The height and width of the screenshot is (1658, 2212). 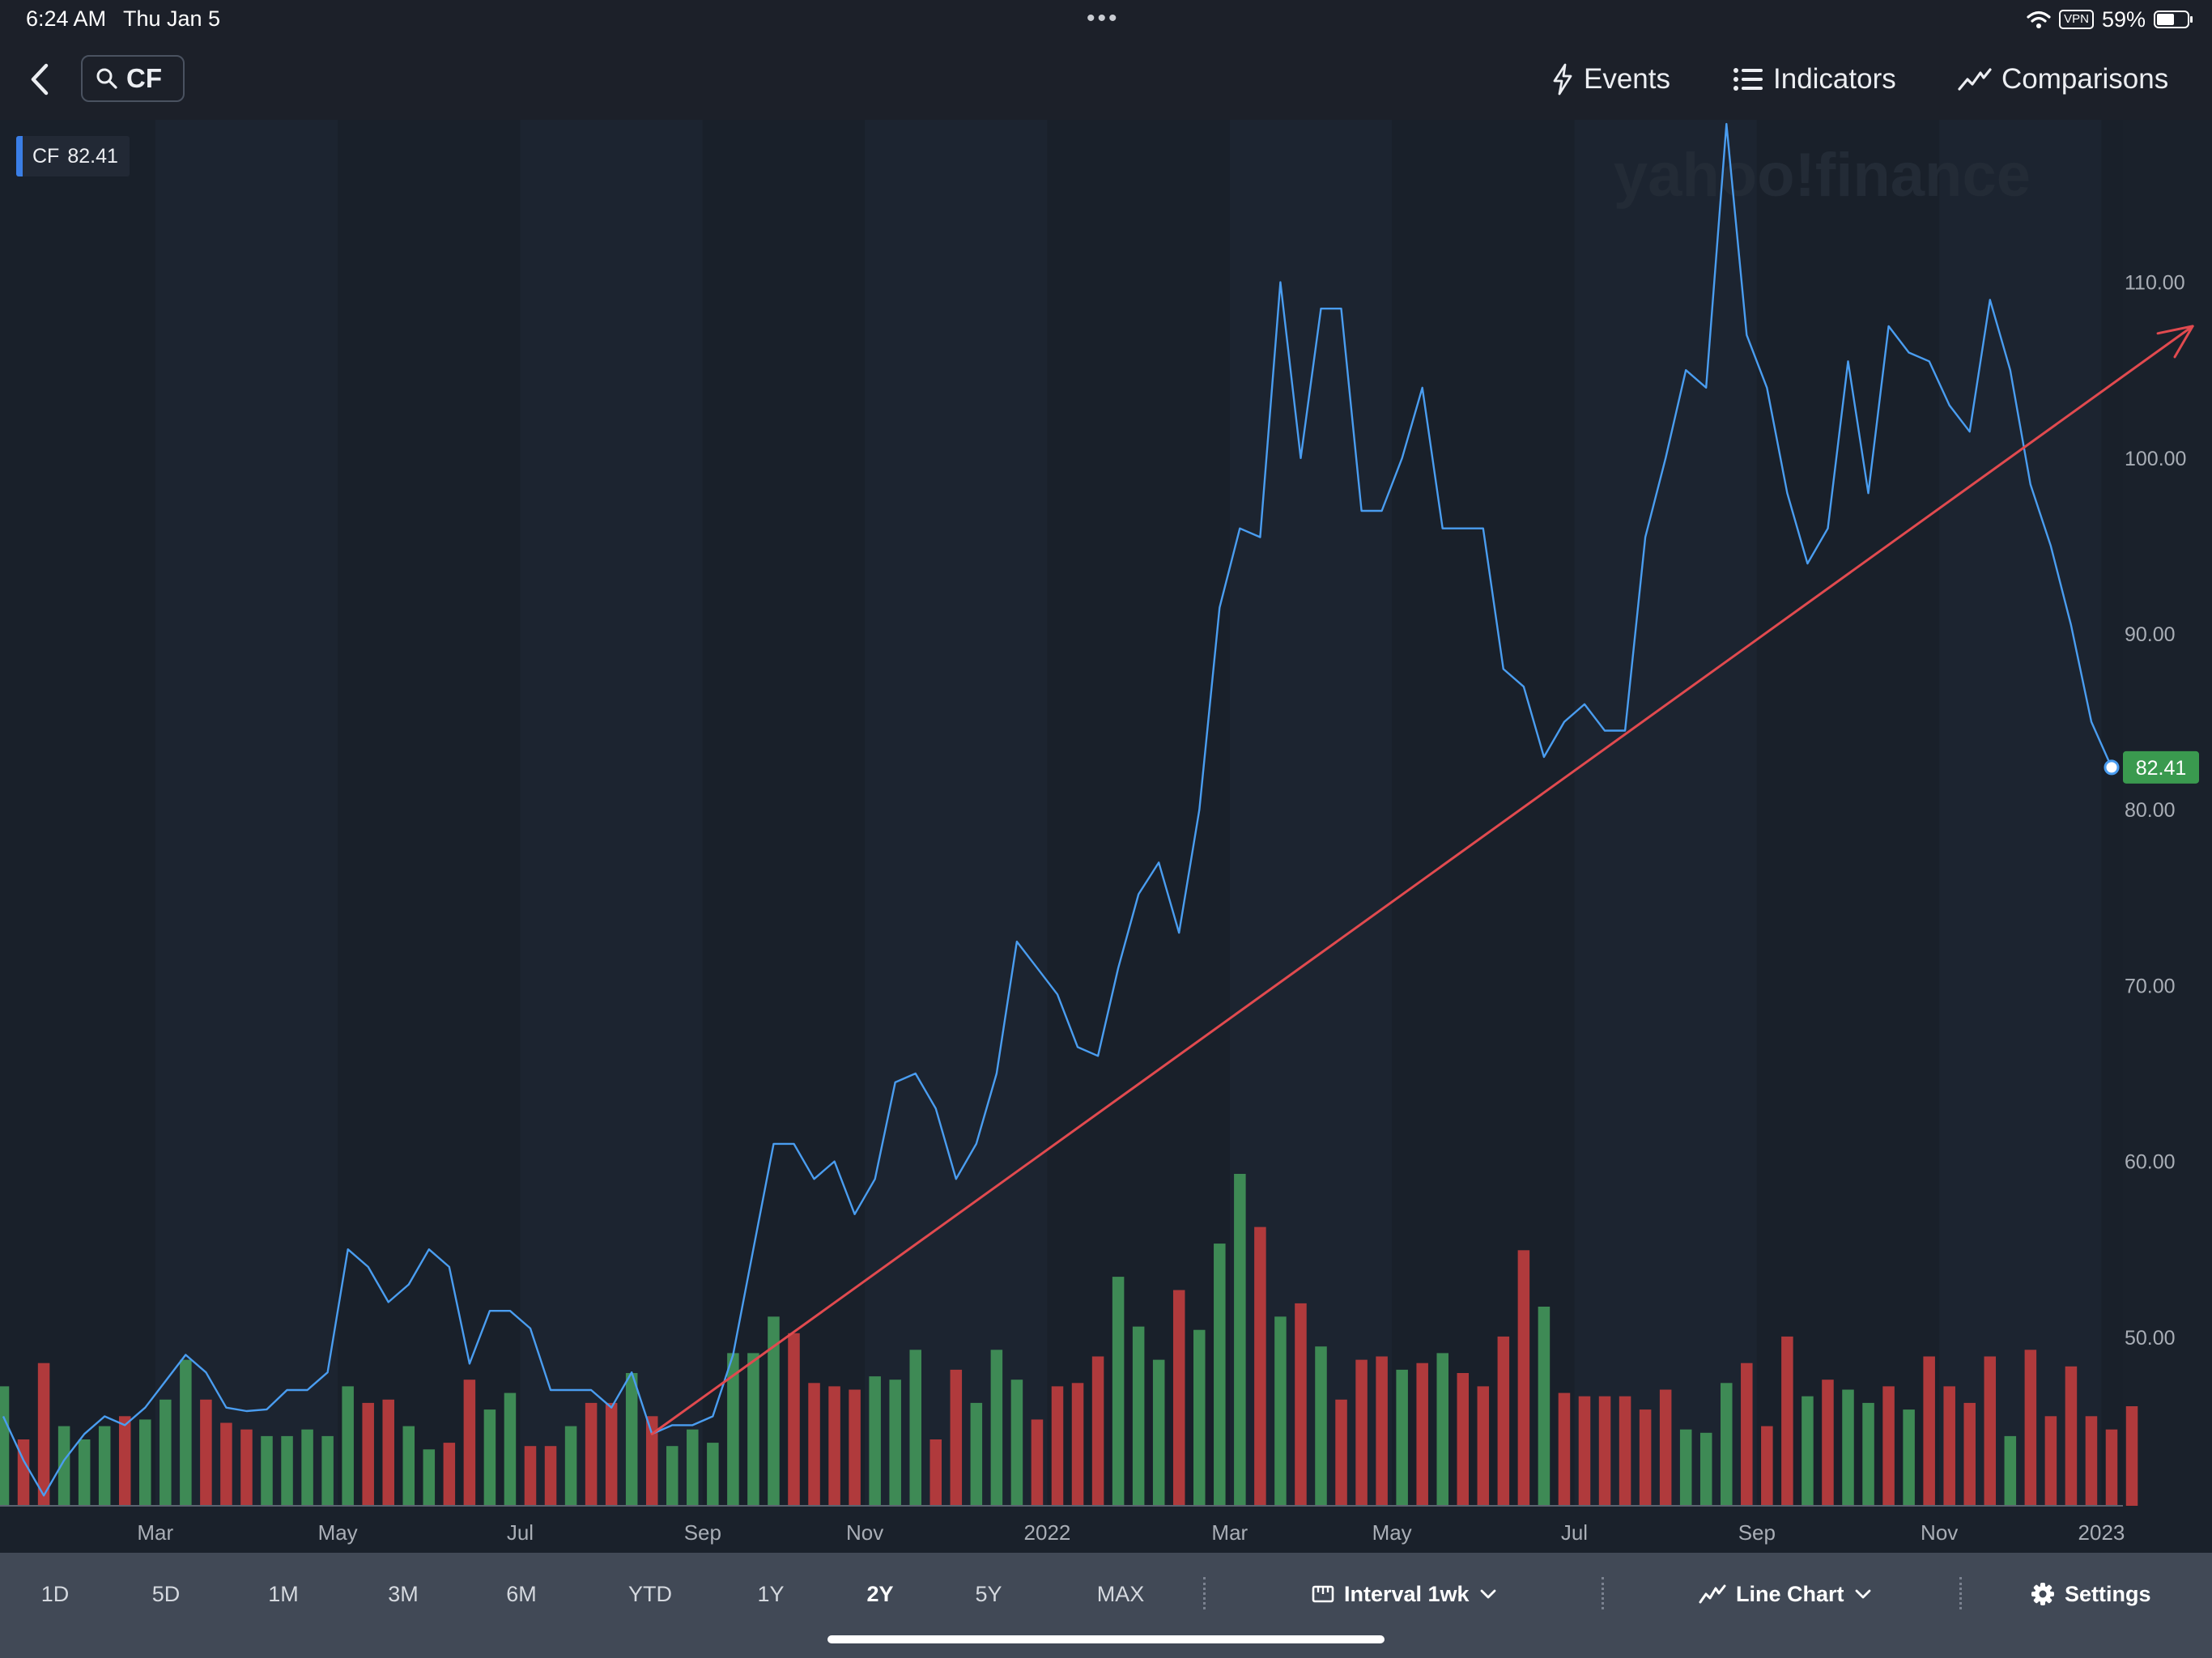 What do you see at coordinates (1611, 79) in the screenshot?
I see `events-button: Events` at bounding box center [1611, 79].